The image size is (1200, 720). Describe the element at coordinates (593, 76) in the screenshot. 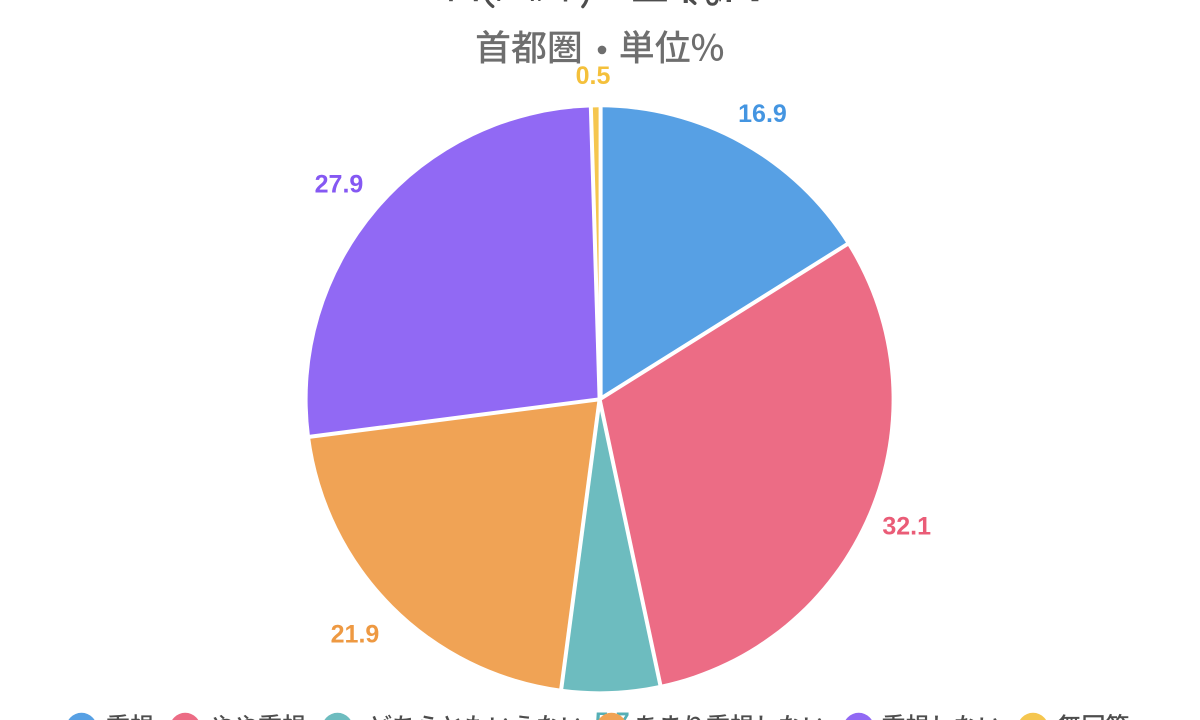

I see `svg-text: 0.5` at that location.